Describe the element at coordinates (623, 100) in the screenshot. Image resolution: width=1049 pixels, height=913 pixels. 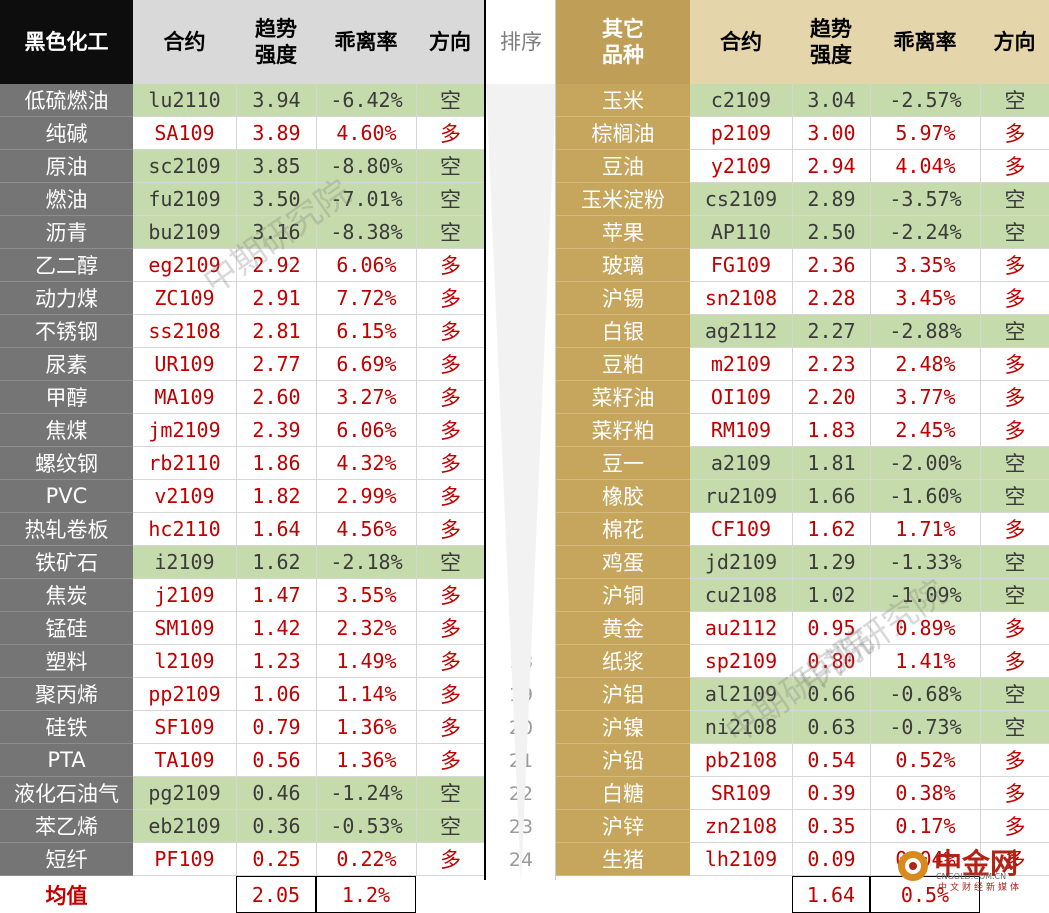
I see `right-name-cell: 玉米` at that location.